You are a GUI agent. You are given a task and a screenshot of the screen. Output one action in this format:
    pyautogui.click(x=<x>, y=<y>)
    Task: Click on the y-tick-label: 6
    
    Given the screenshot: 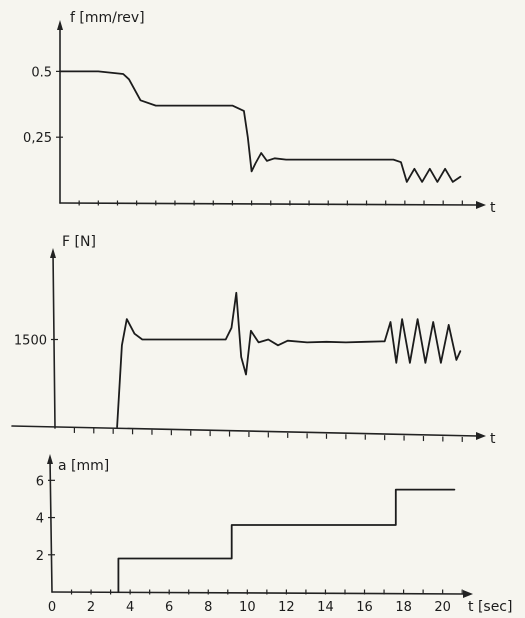 What is the action you would take?
    pyautogui.click(x=40, y=481)
    